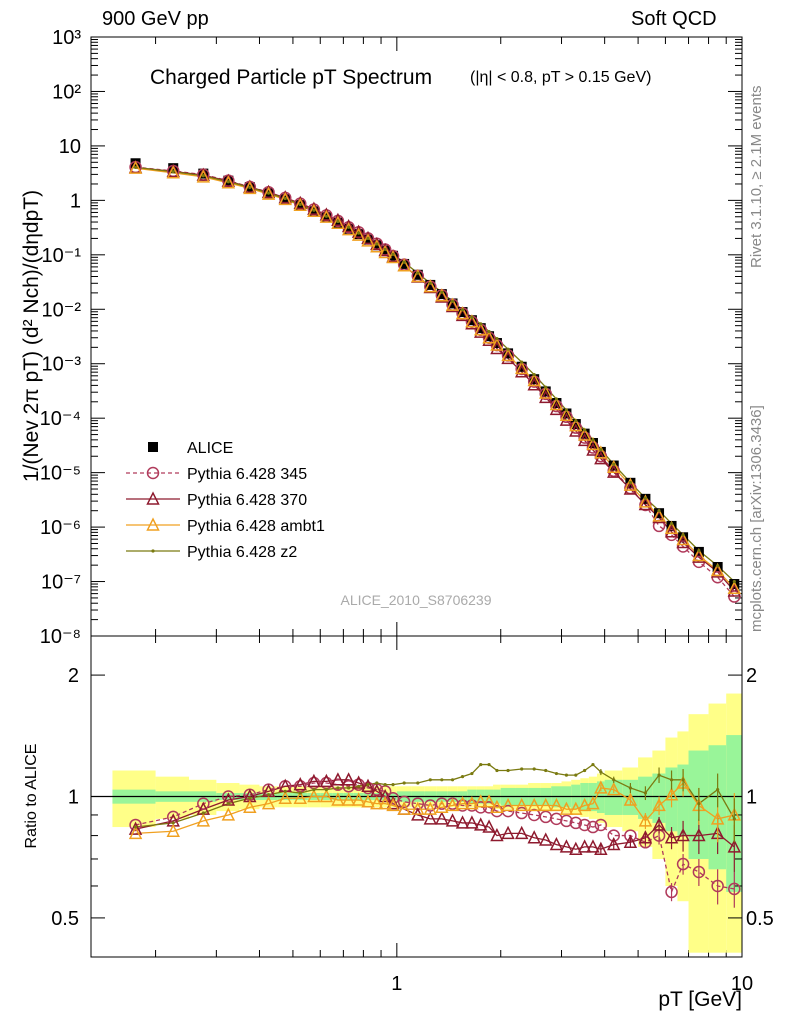 This screenshot has height=1024, width=786. What do you see at coordinates (415, 600) in the screenshot?
I see `analysis-tag: ALICE_2010_S8706239` at bounding box center [415, 600].